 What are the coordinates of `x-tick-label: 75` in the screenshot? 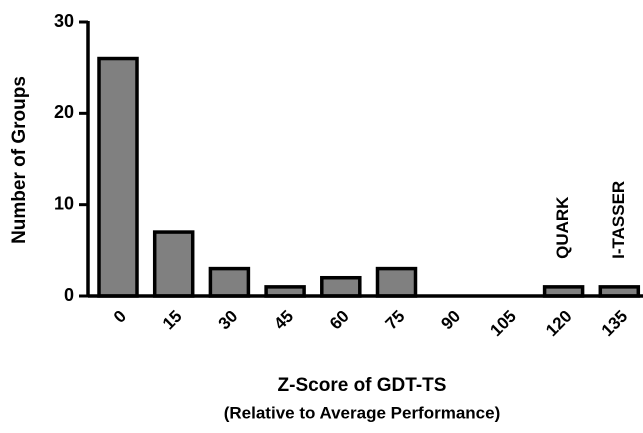 It's located at (395, 320).